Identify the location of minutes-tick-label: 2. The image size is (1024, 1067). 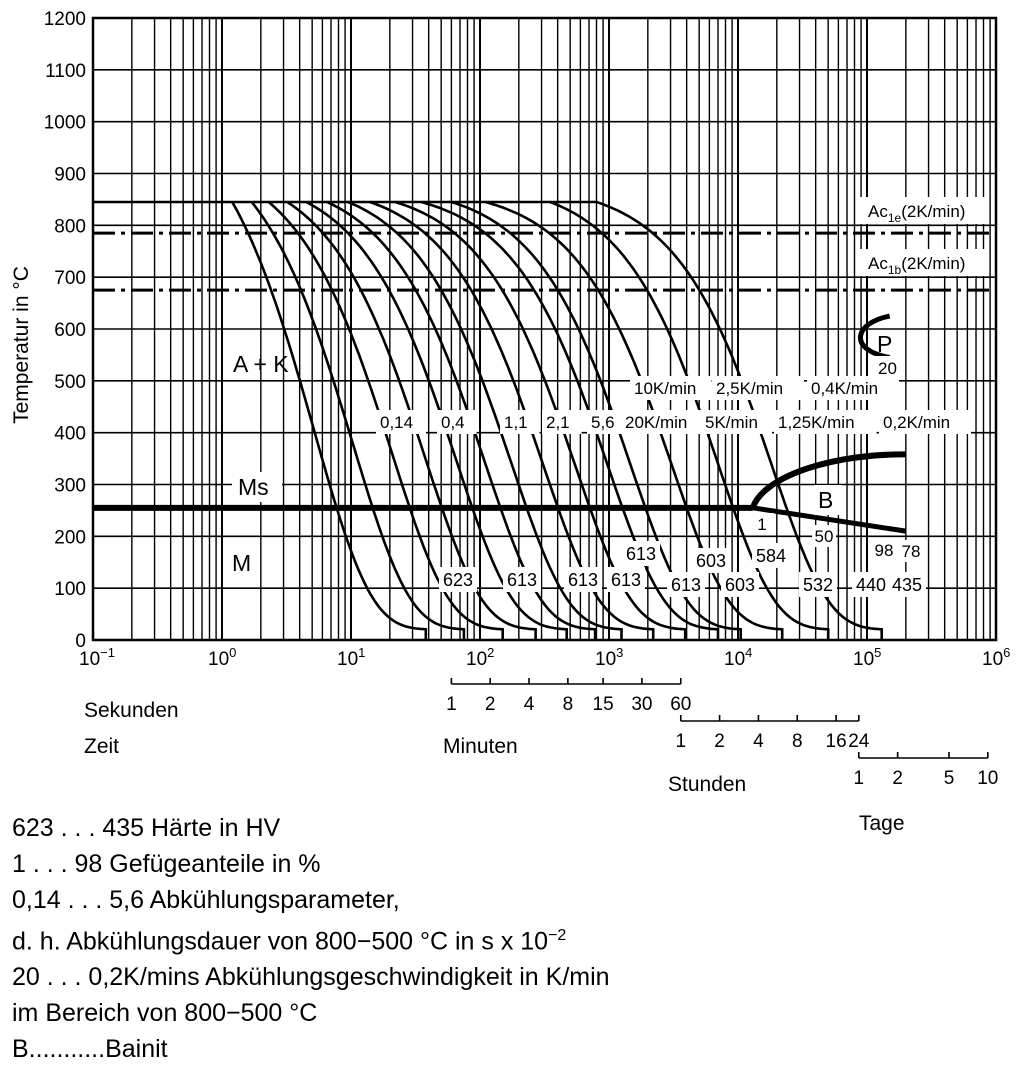
(490, 704).